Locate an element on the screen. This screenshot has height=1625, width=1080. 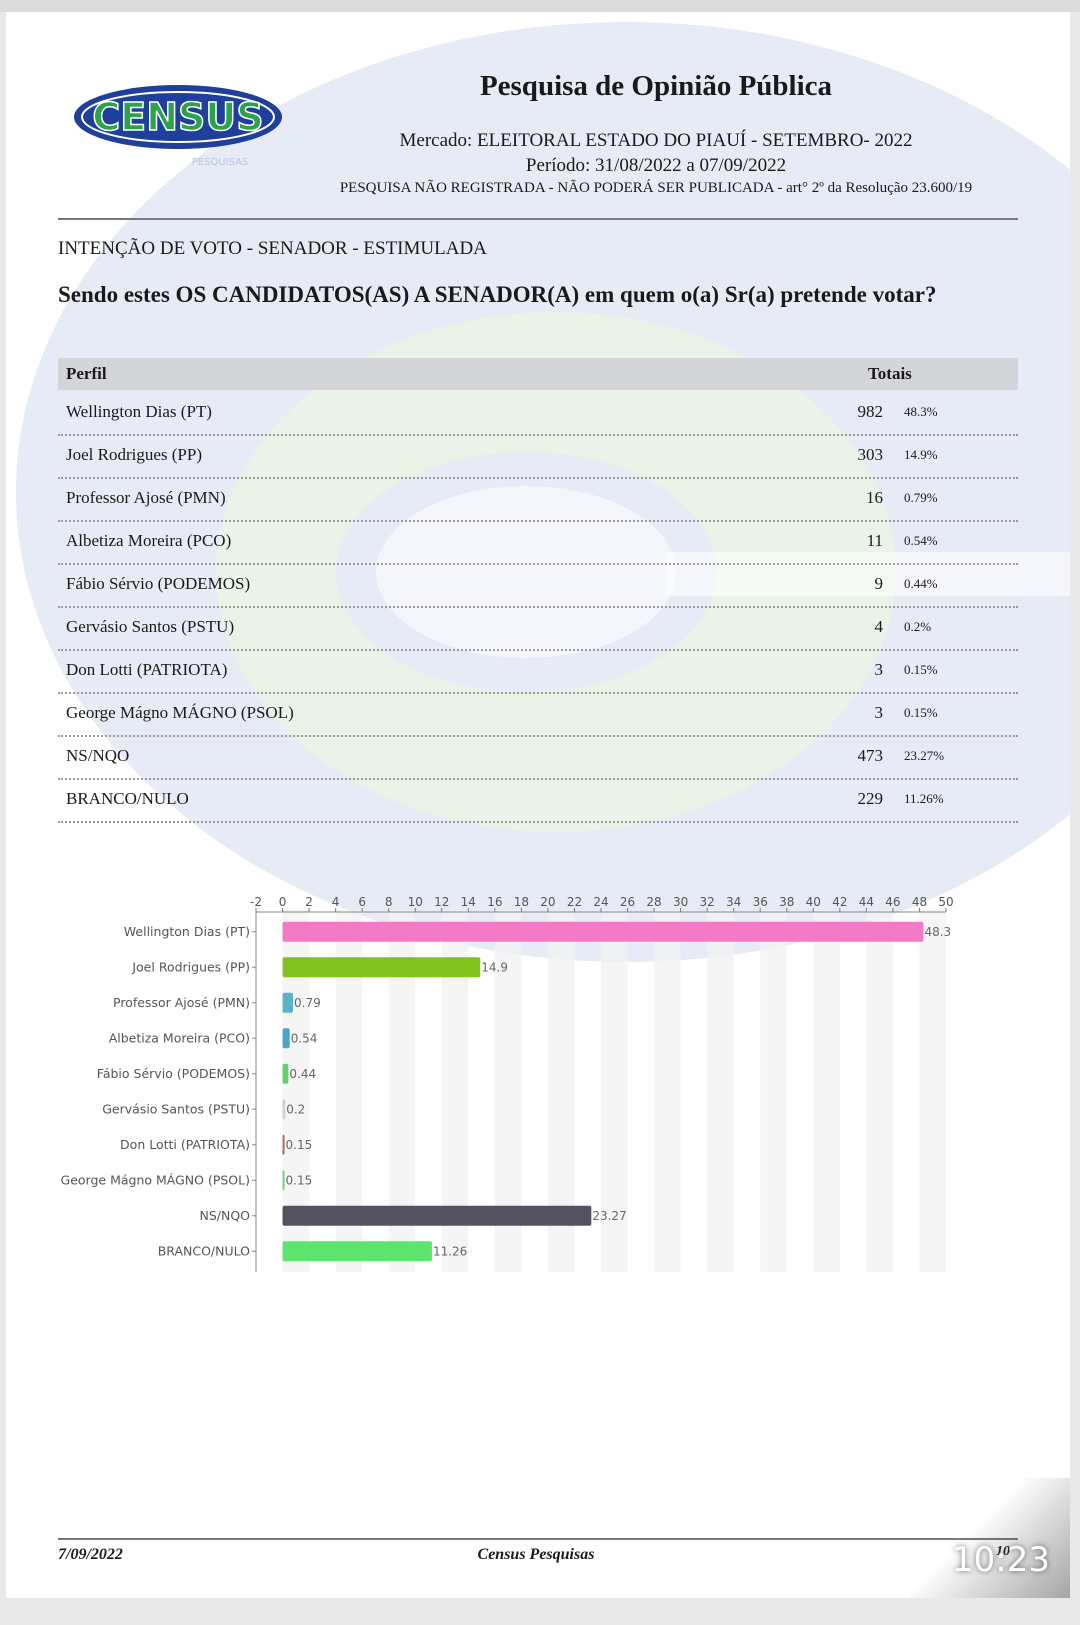
top-edge is located at coordinates (540, 6).